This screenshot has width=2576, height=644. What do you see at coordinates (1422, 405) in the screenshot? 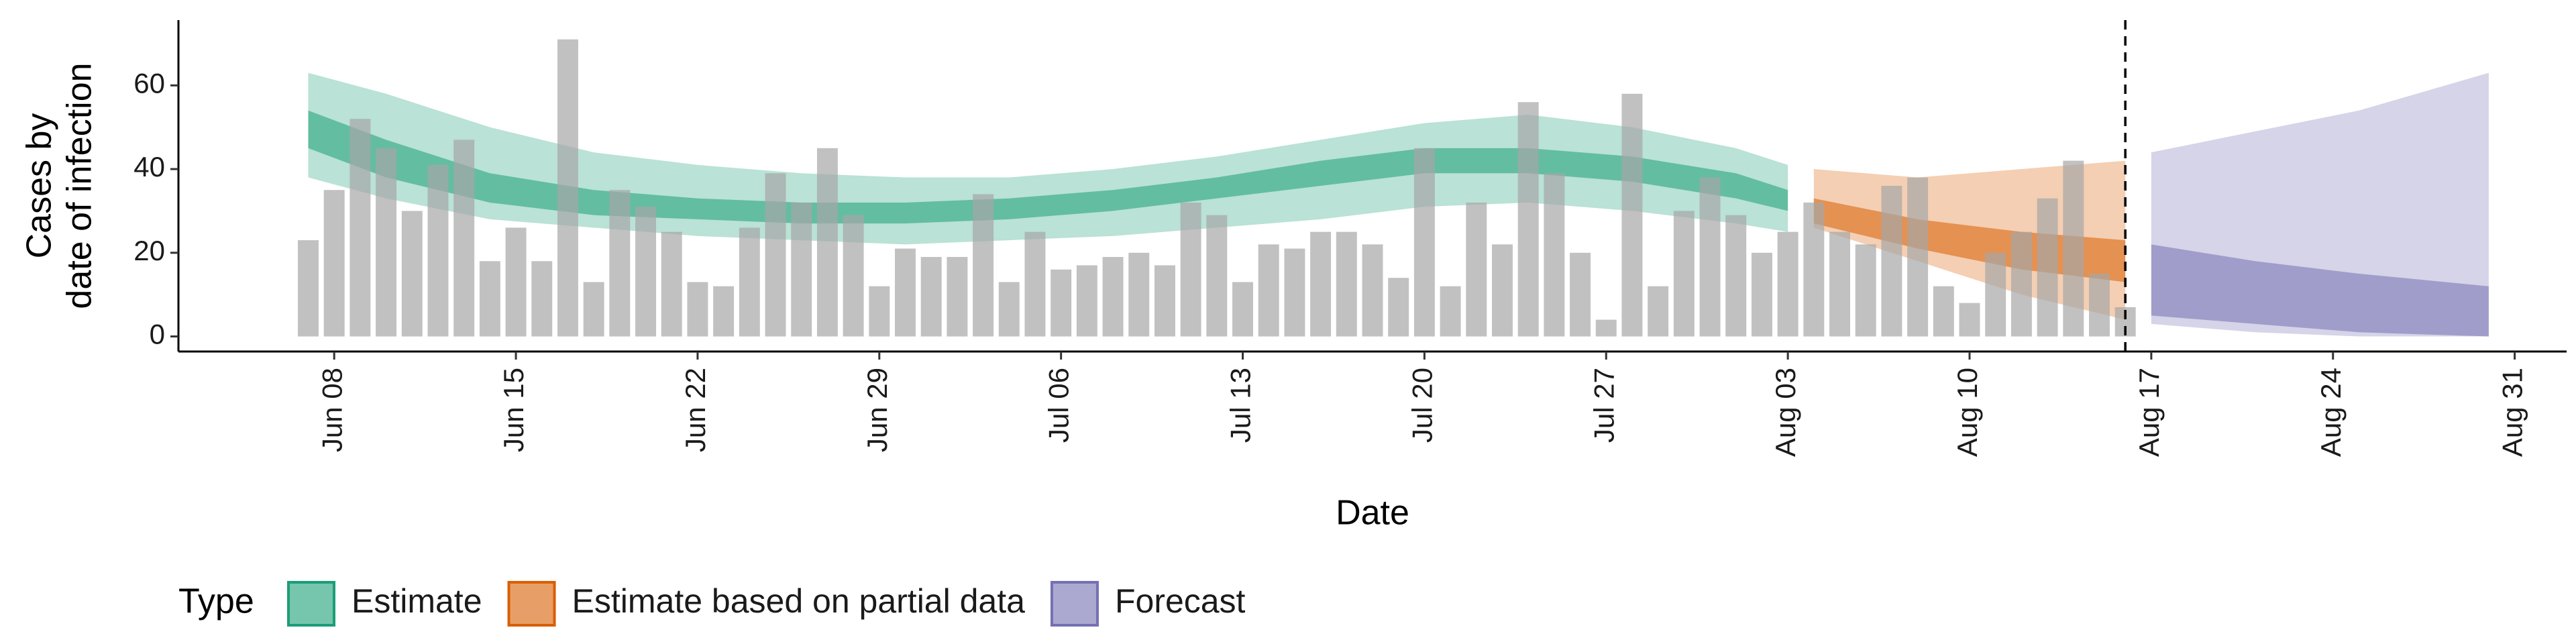
I see `x-tick-label: Jul 20` at bounding box center [1422, 405].